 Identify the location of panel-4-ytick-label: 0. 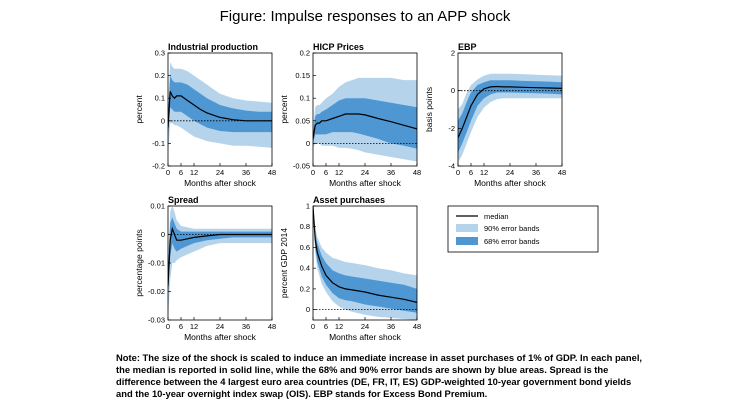
(163, 234).